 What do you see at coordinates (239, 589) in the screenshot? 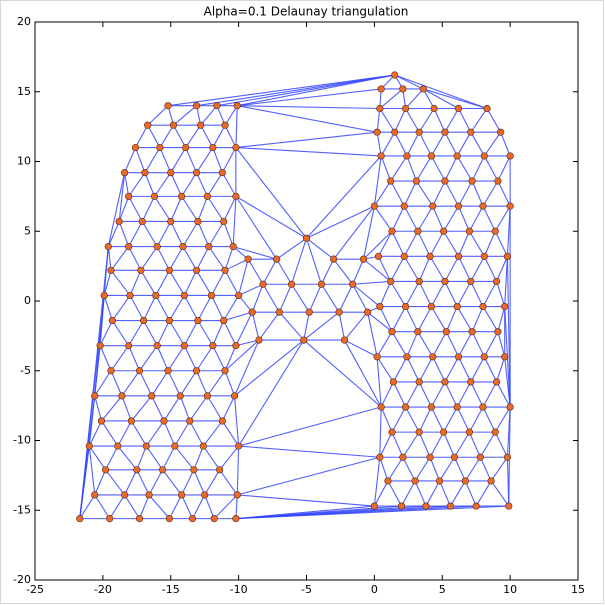
I see `x-tick-label: -10` at bounding box center [239, 589].